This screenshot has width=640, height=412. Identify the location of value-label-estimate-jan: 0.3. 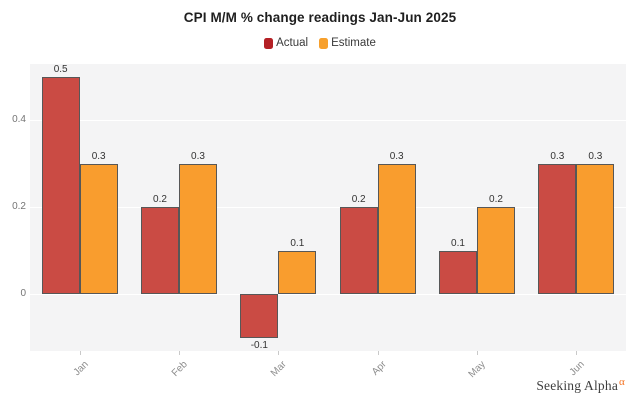
(98, 156).